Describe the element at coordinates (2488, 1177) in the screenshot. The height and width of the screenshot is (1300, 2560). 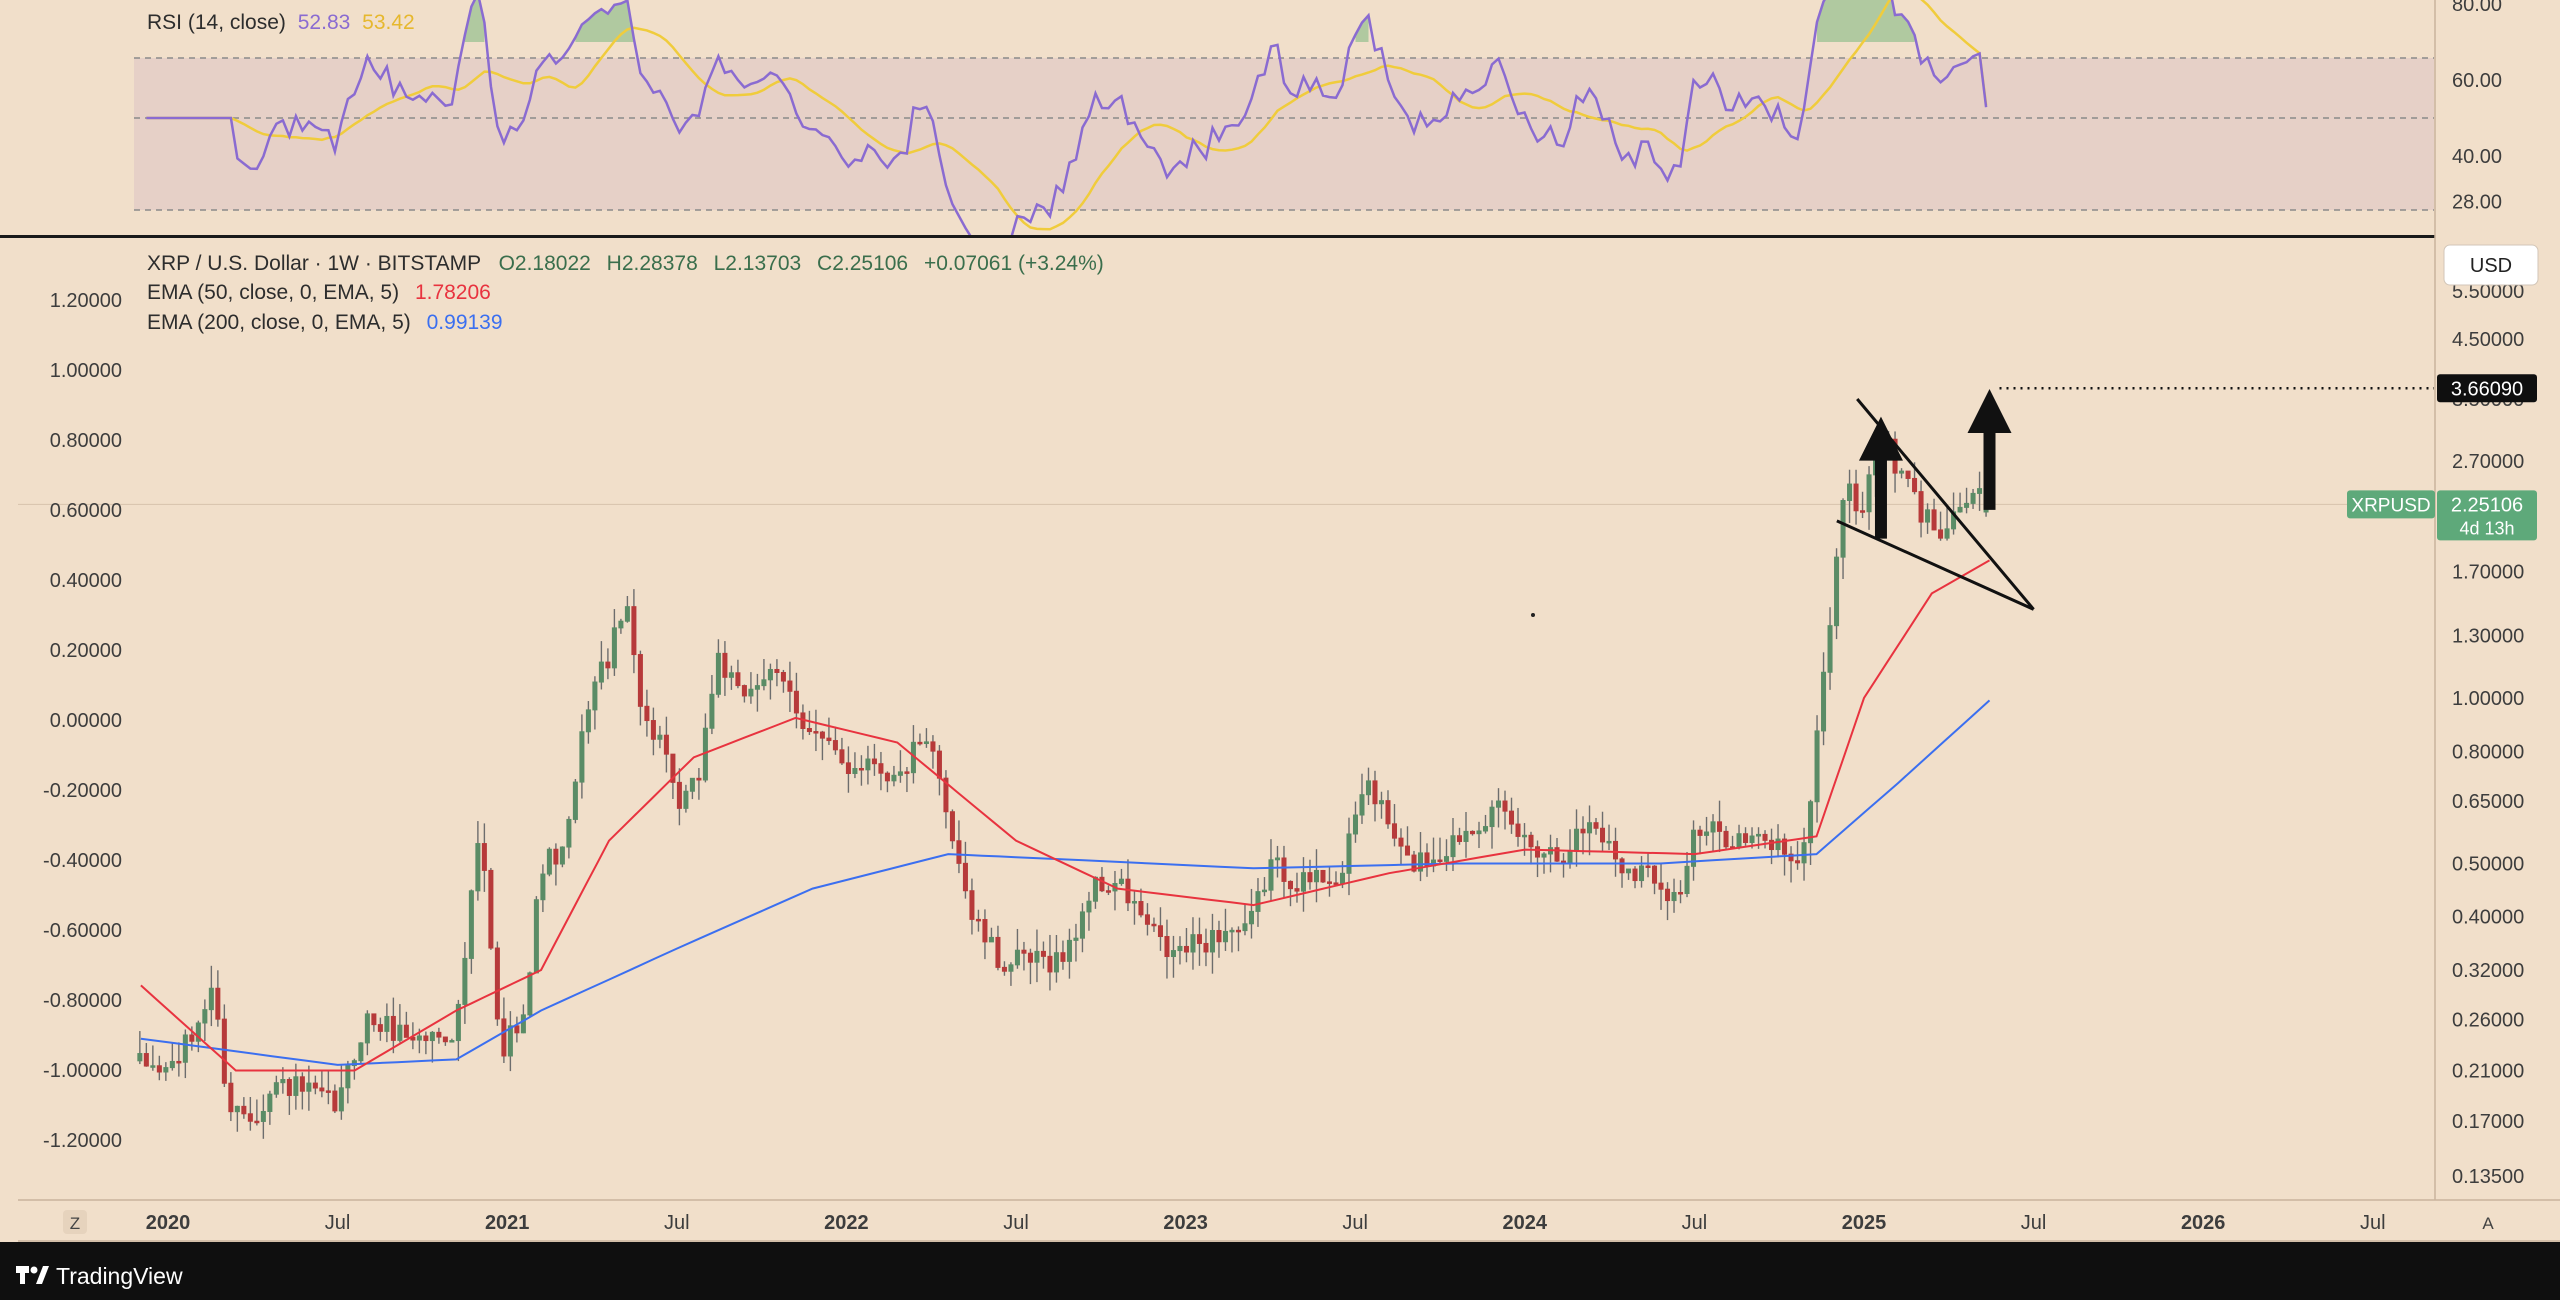
I see `price-axis-label: 0.13500` at that location.